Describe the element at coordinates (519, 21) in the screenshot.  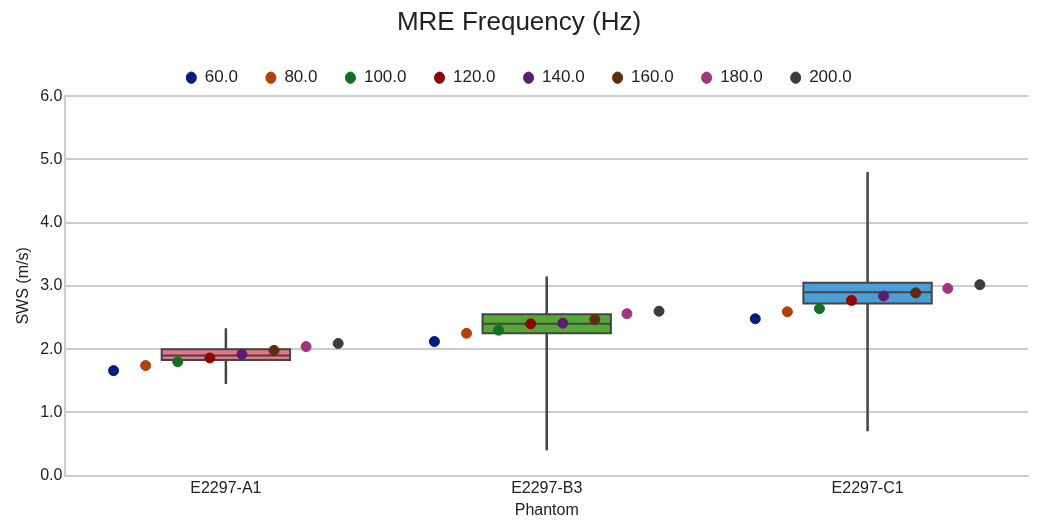
I see `legend-title: MRE Frequency (Hz)` at that location.